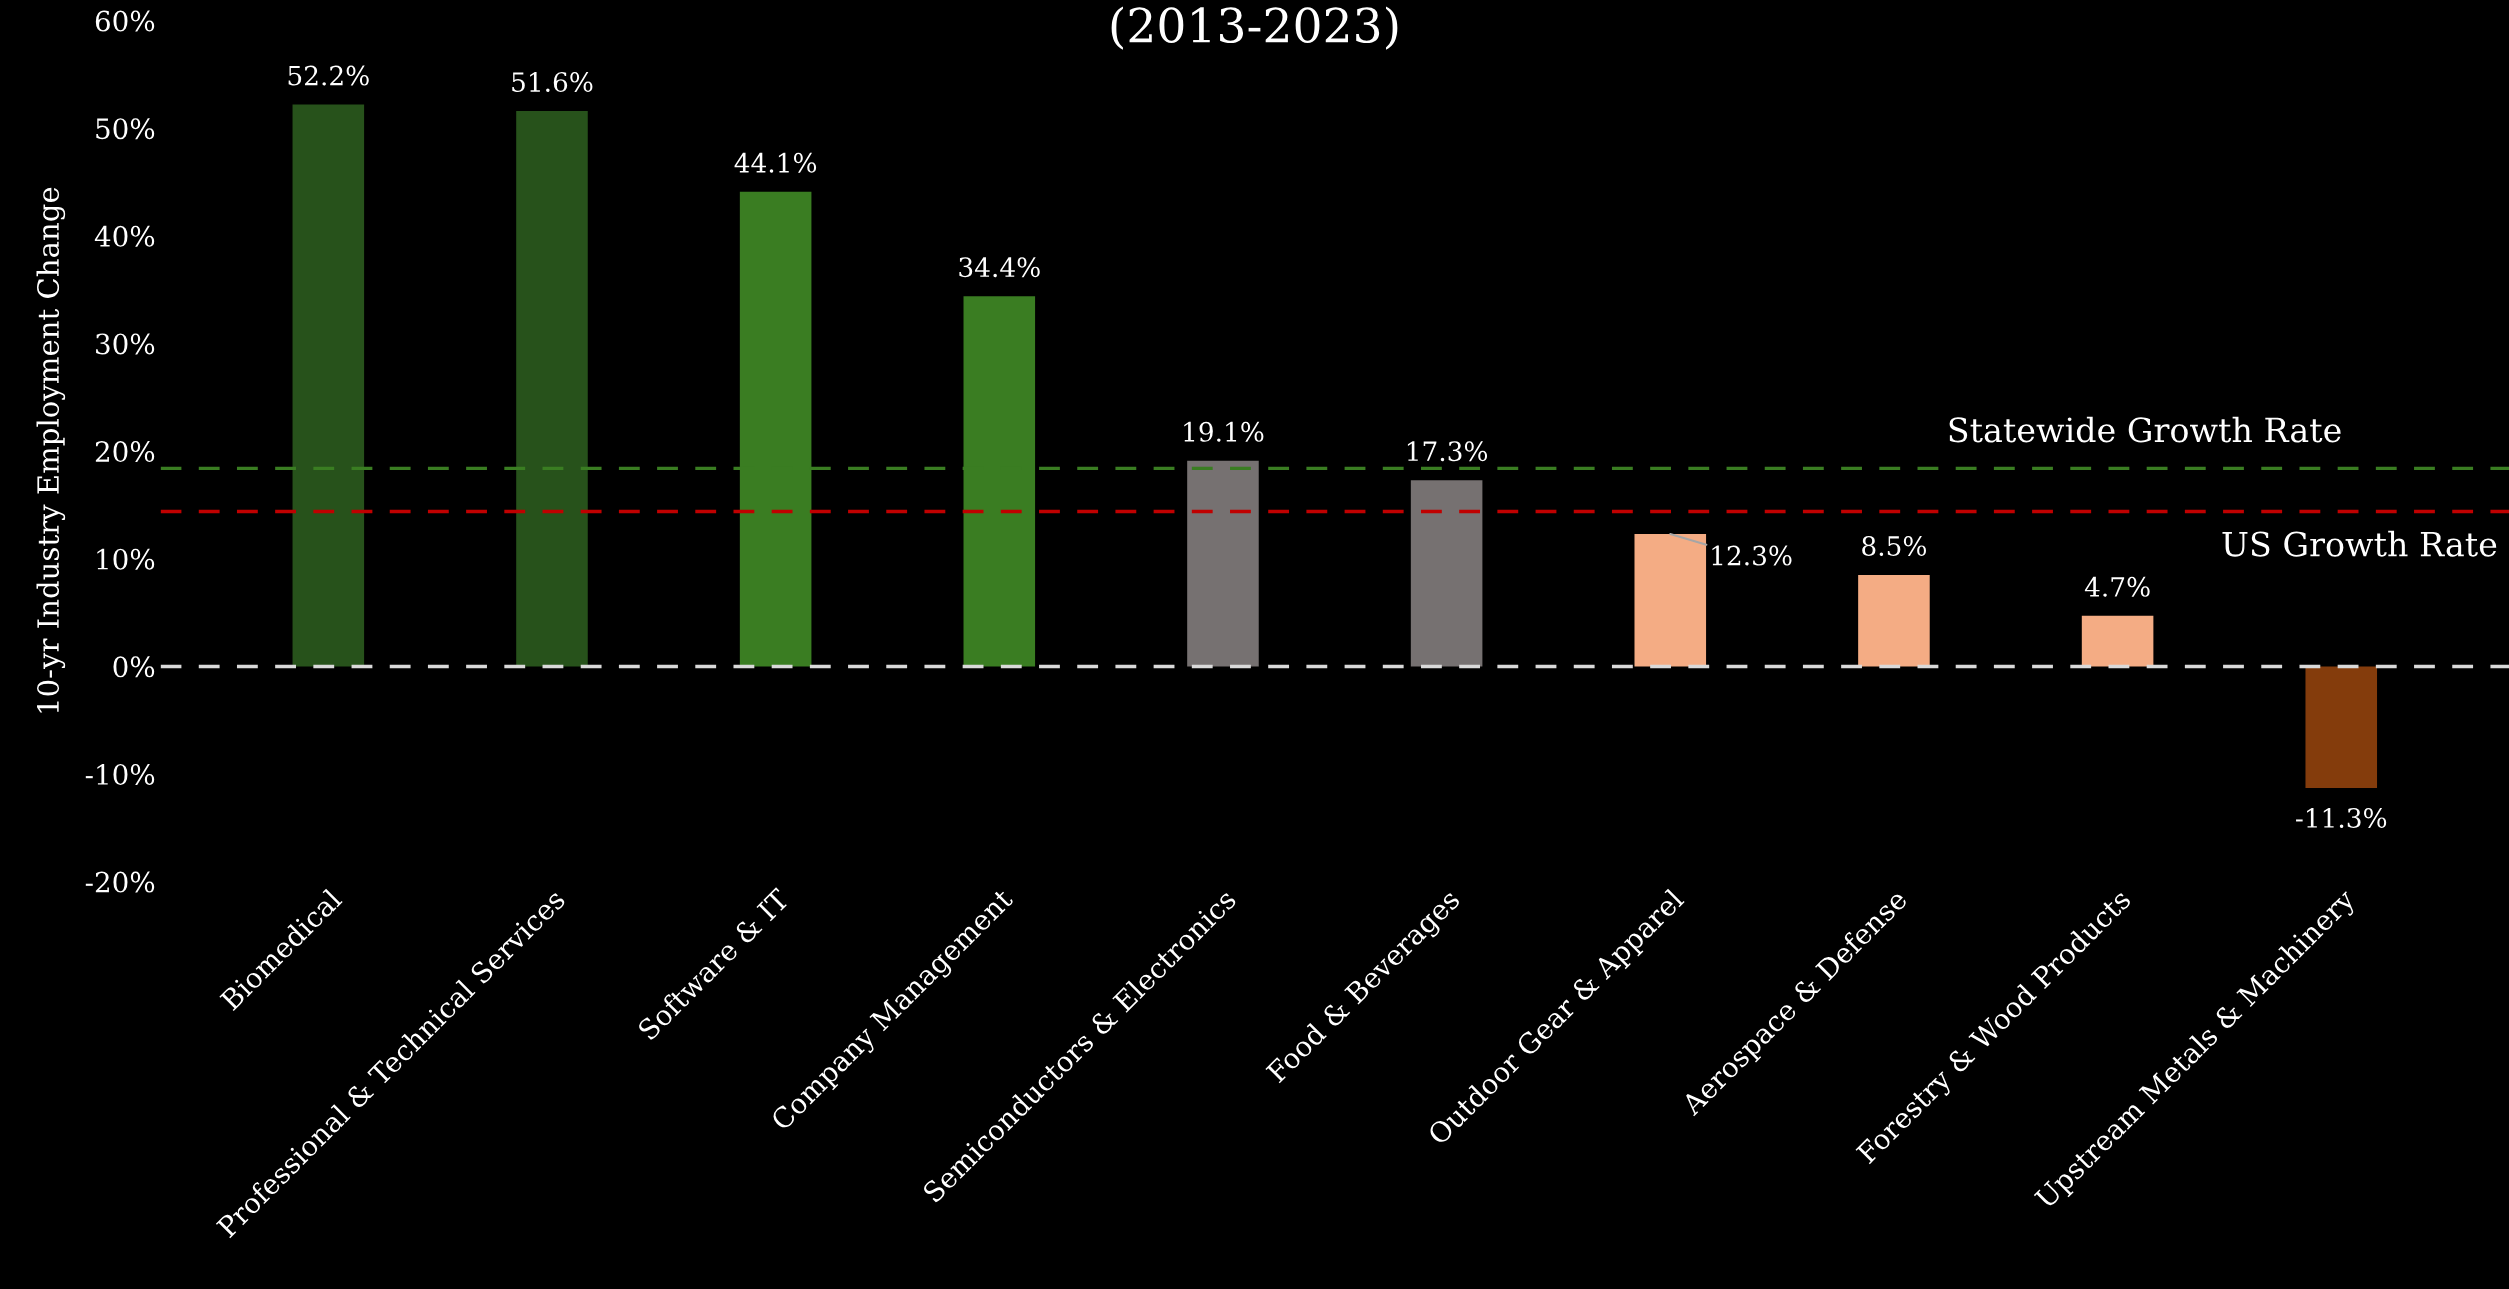 This screenshot has height=1289, width=2509. I want to click on ref-line-label: US Growth Rate, so click(2359, 543).